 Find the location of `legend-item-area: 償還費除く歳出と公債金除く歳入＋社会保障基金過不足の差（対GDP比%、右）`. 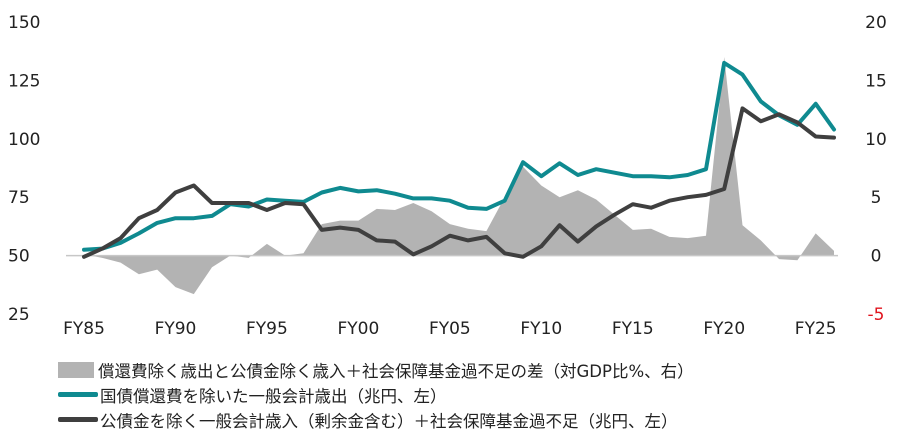

legend-item-area: 償還費除く歳出と公債金除く歳入＋社会保障基金過不足の差（対GDP比%、右） is located at coordinates (376, 369).